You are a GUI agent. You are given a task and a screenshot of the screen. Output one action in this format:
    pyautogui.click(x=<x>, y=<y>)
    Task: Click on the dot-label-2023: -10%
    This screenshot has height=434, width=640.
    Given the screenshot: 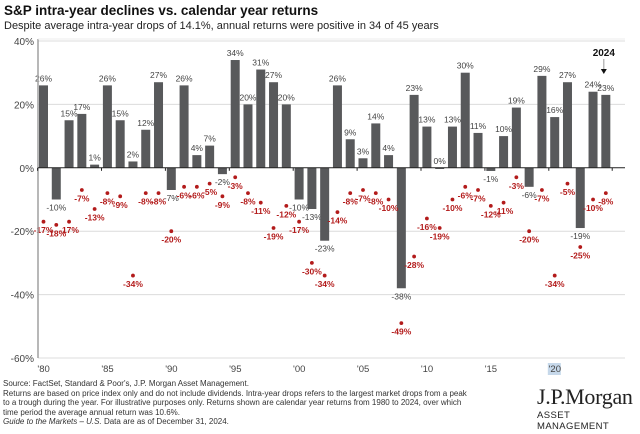 What is the action you would take?
    pyautogui.click(x=593, y=208)
    